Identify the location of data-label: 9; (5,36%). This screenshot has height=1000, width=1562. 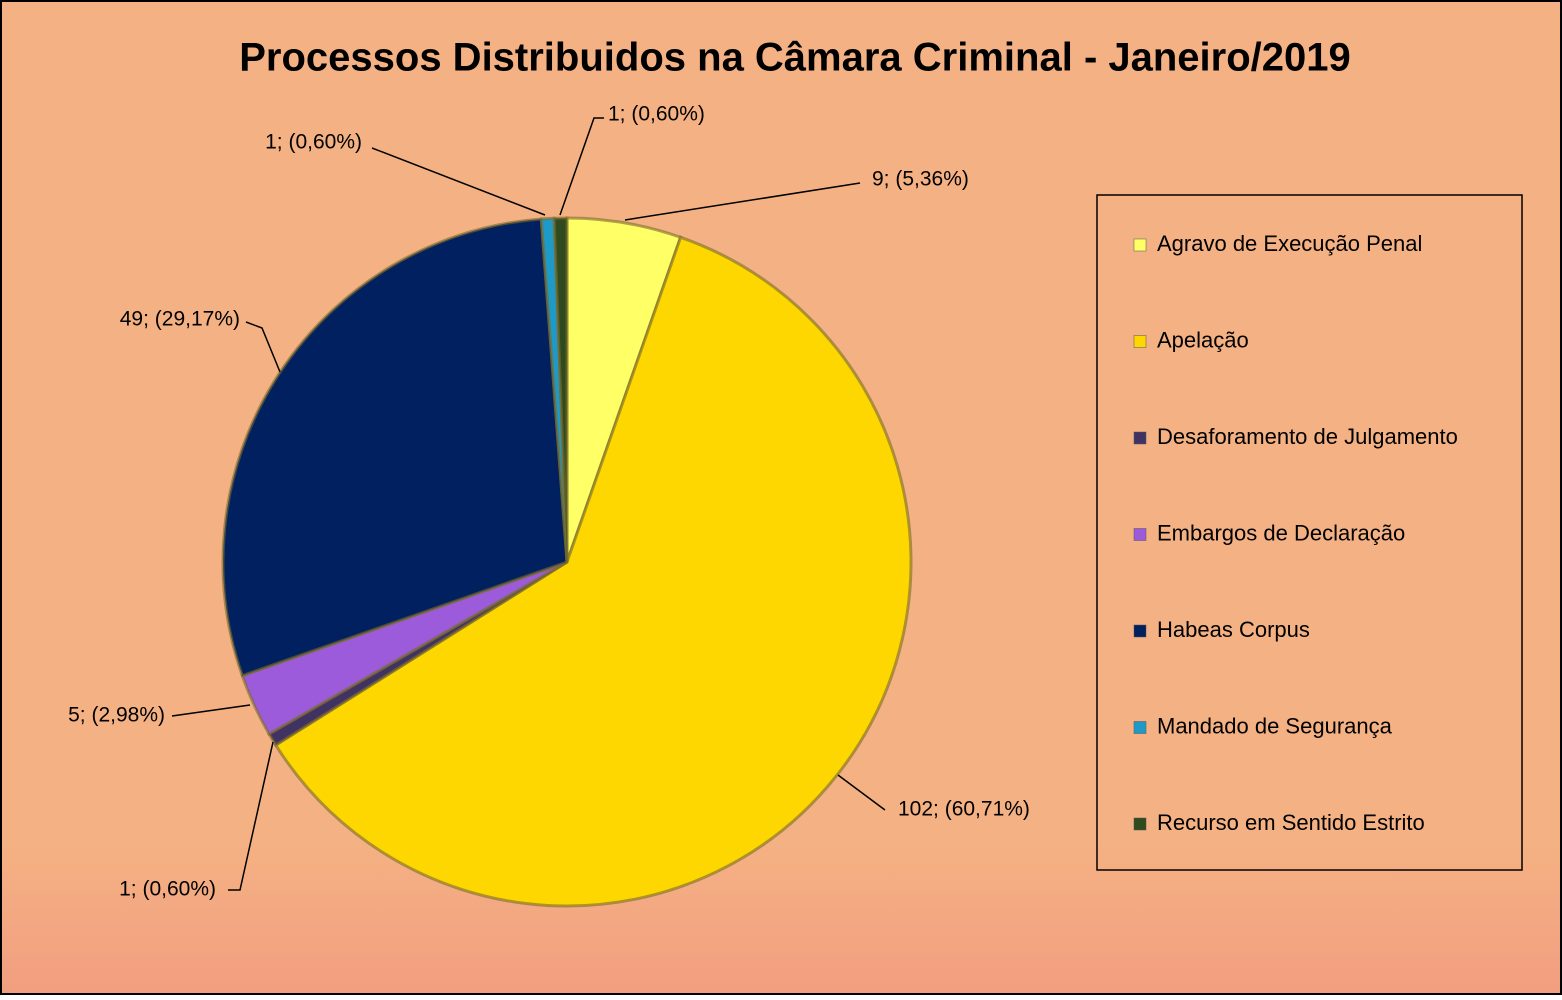
(920, 179).